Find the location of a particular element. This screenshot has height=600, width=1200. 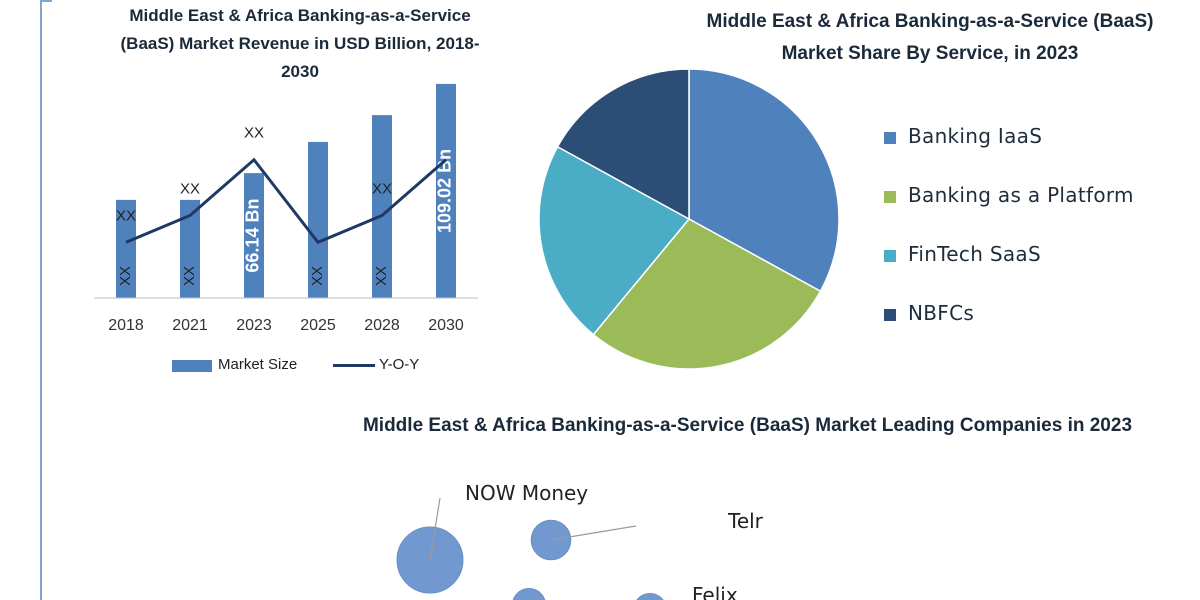

legend-label: NBFCs is located at coordinates (941, 313).